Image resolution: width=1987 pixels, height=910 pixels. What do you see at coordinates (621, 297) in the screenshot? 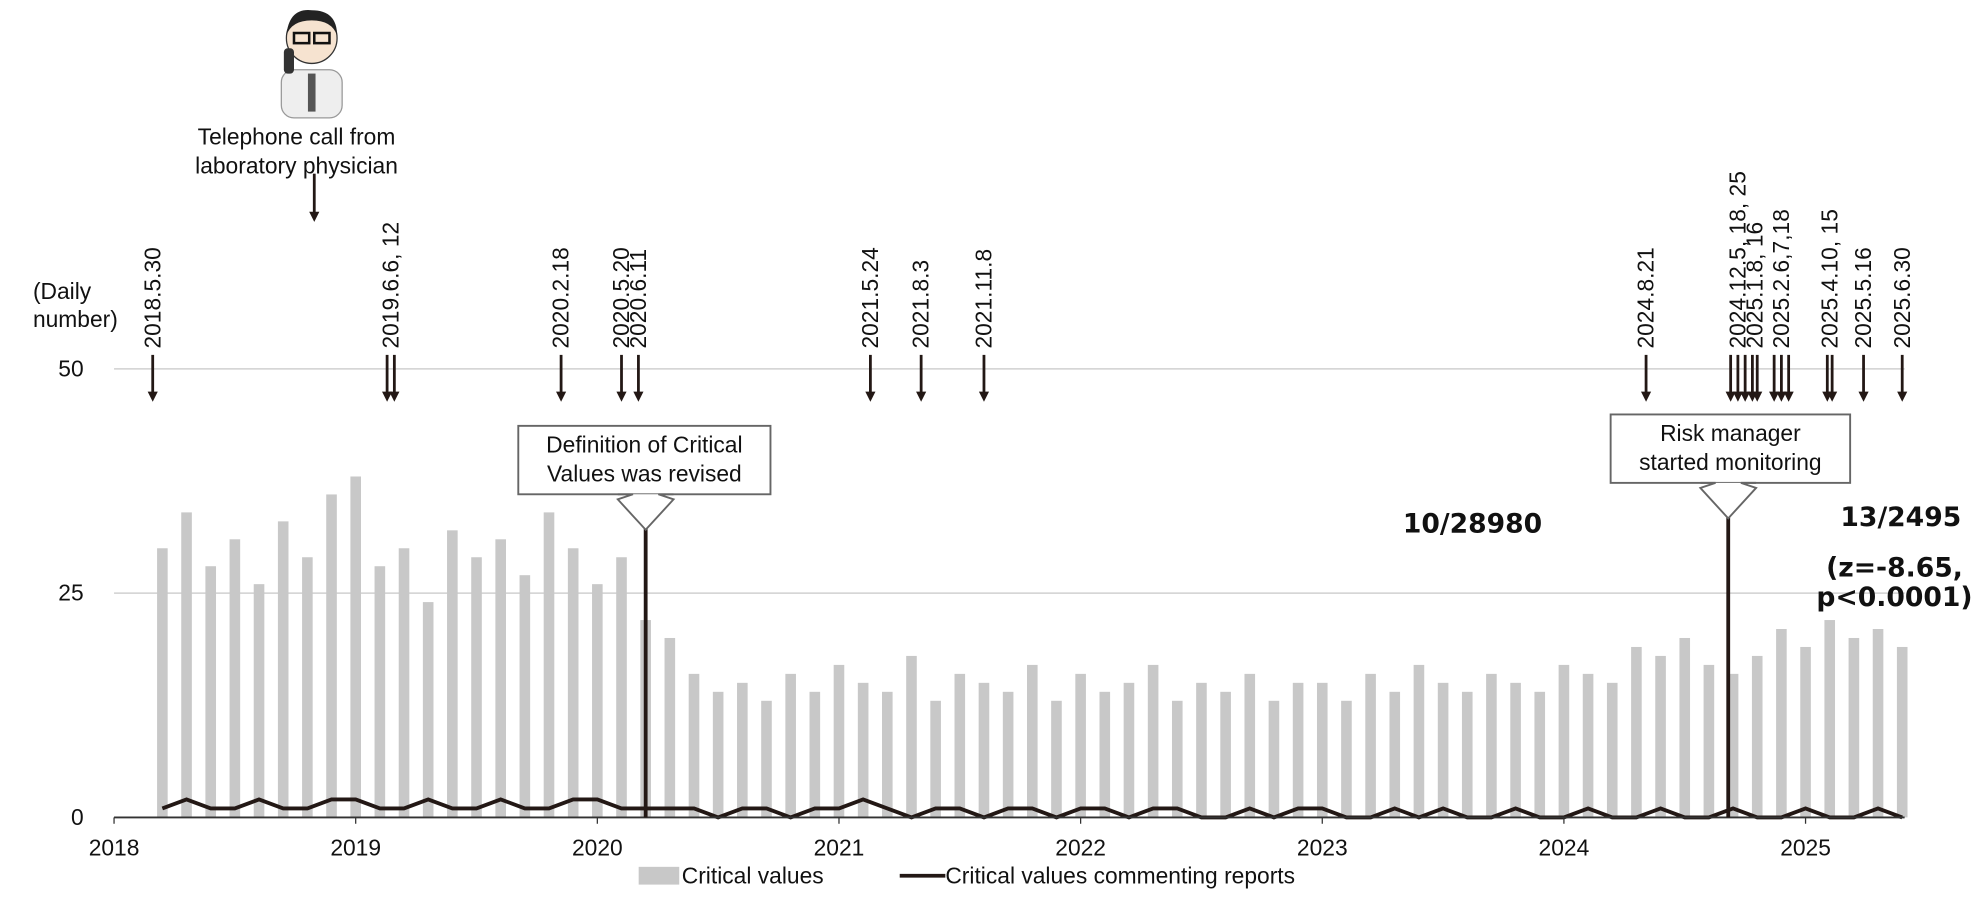
I see `date-label: 2020.5.20` at bounding box center [621, 297].